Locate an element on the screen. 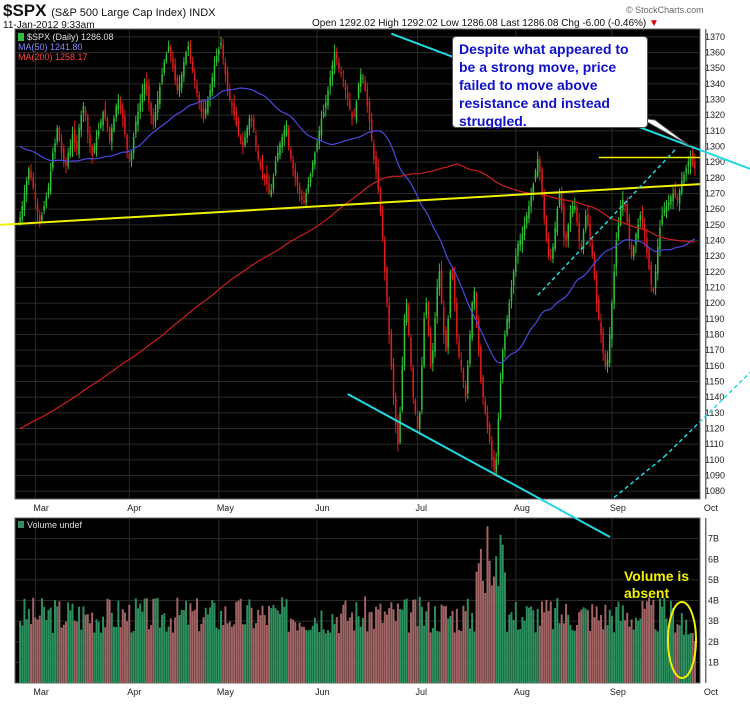  volume-x-tick-label: Jul is located at coordinates (422, 692).